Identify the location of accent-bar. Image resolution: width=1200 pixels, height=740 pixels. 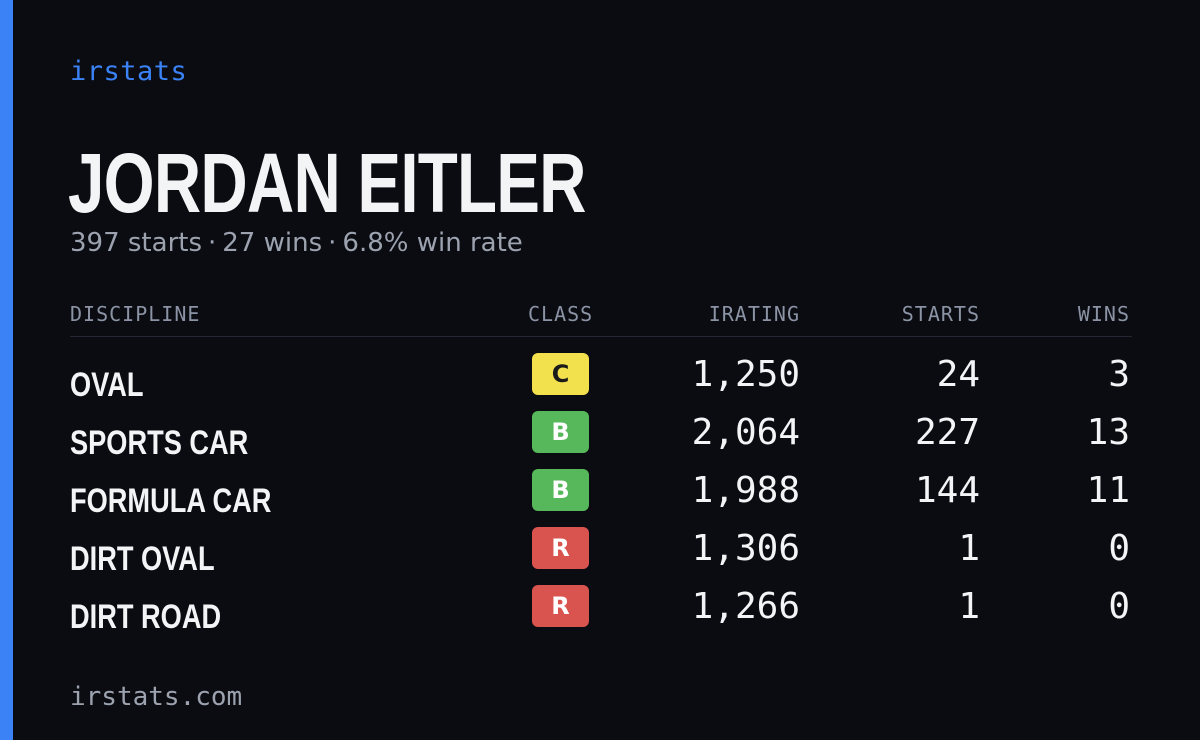
(6, 370).